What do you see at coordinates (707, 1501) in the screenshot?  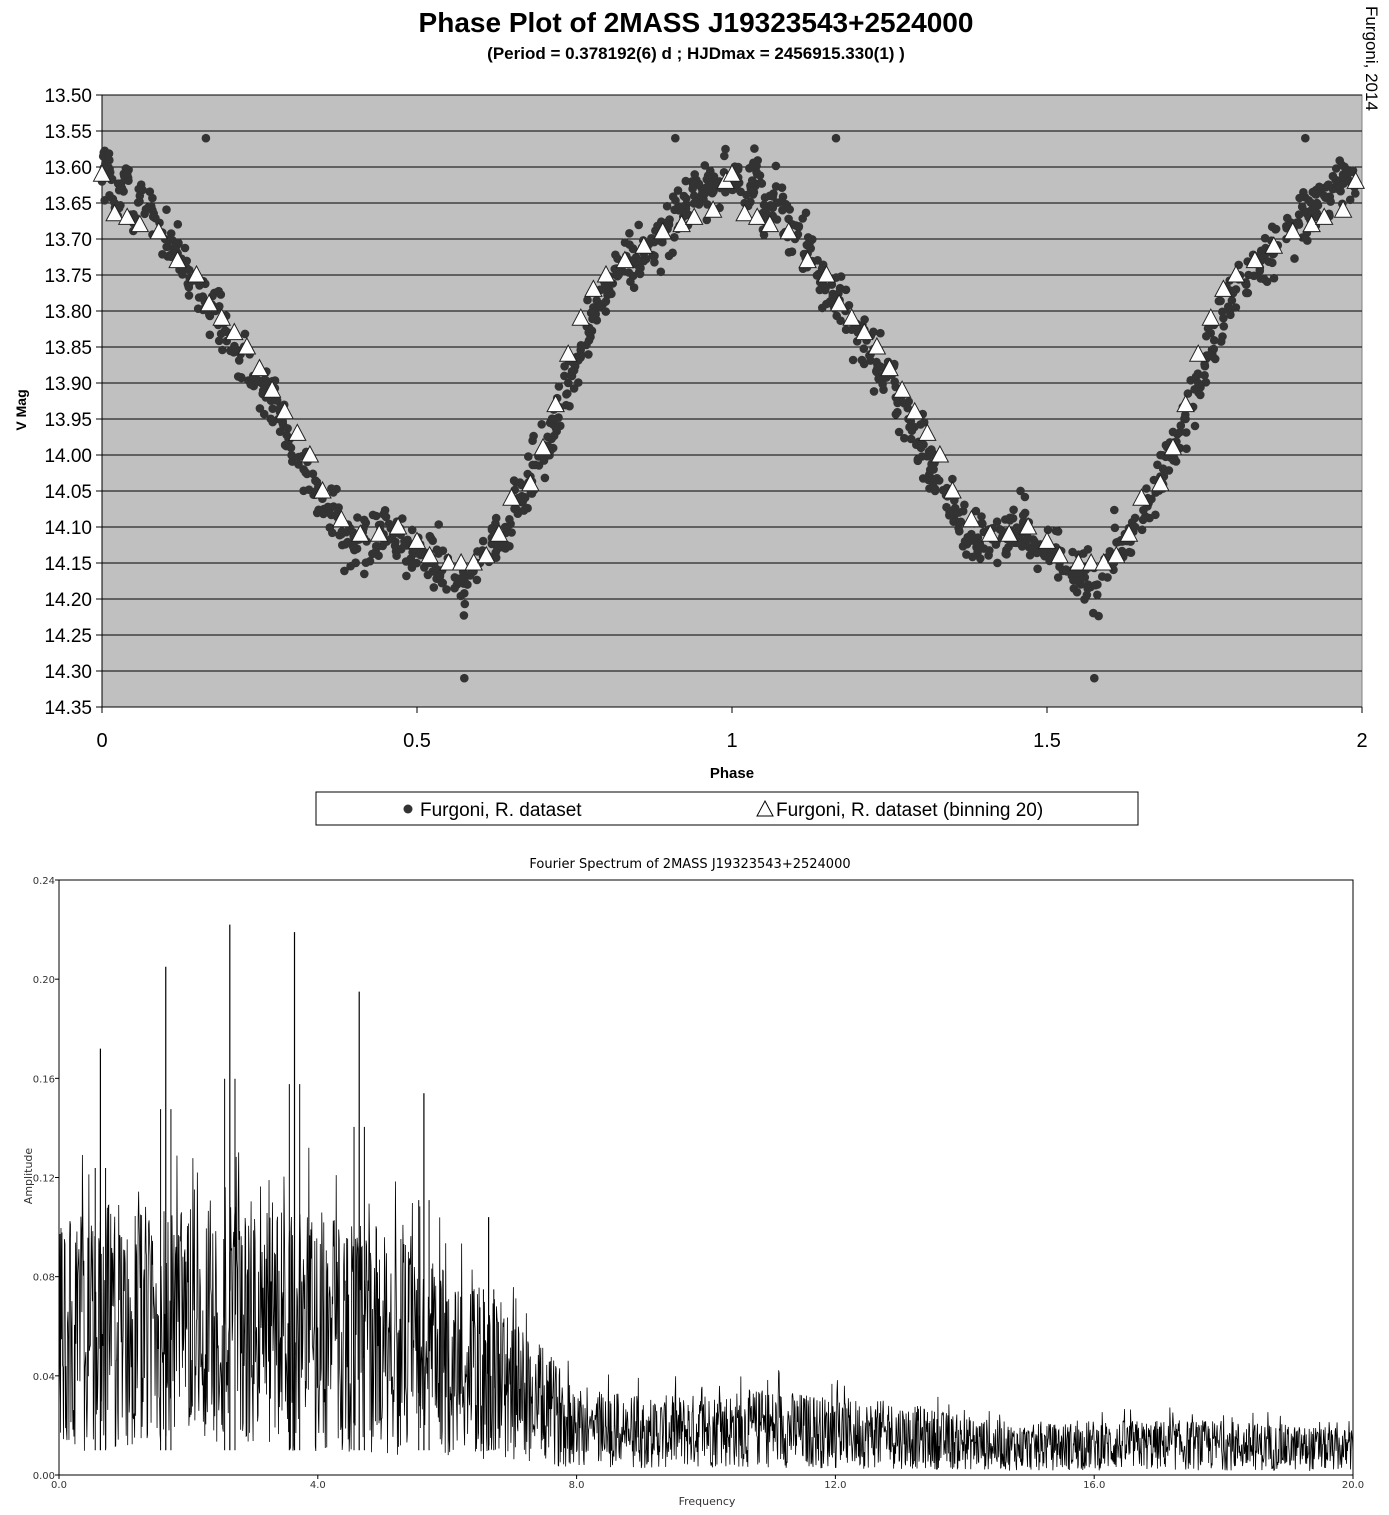 I see `fourier-x-axis-label: Frequency` at bounding box center [707, 1501].